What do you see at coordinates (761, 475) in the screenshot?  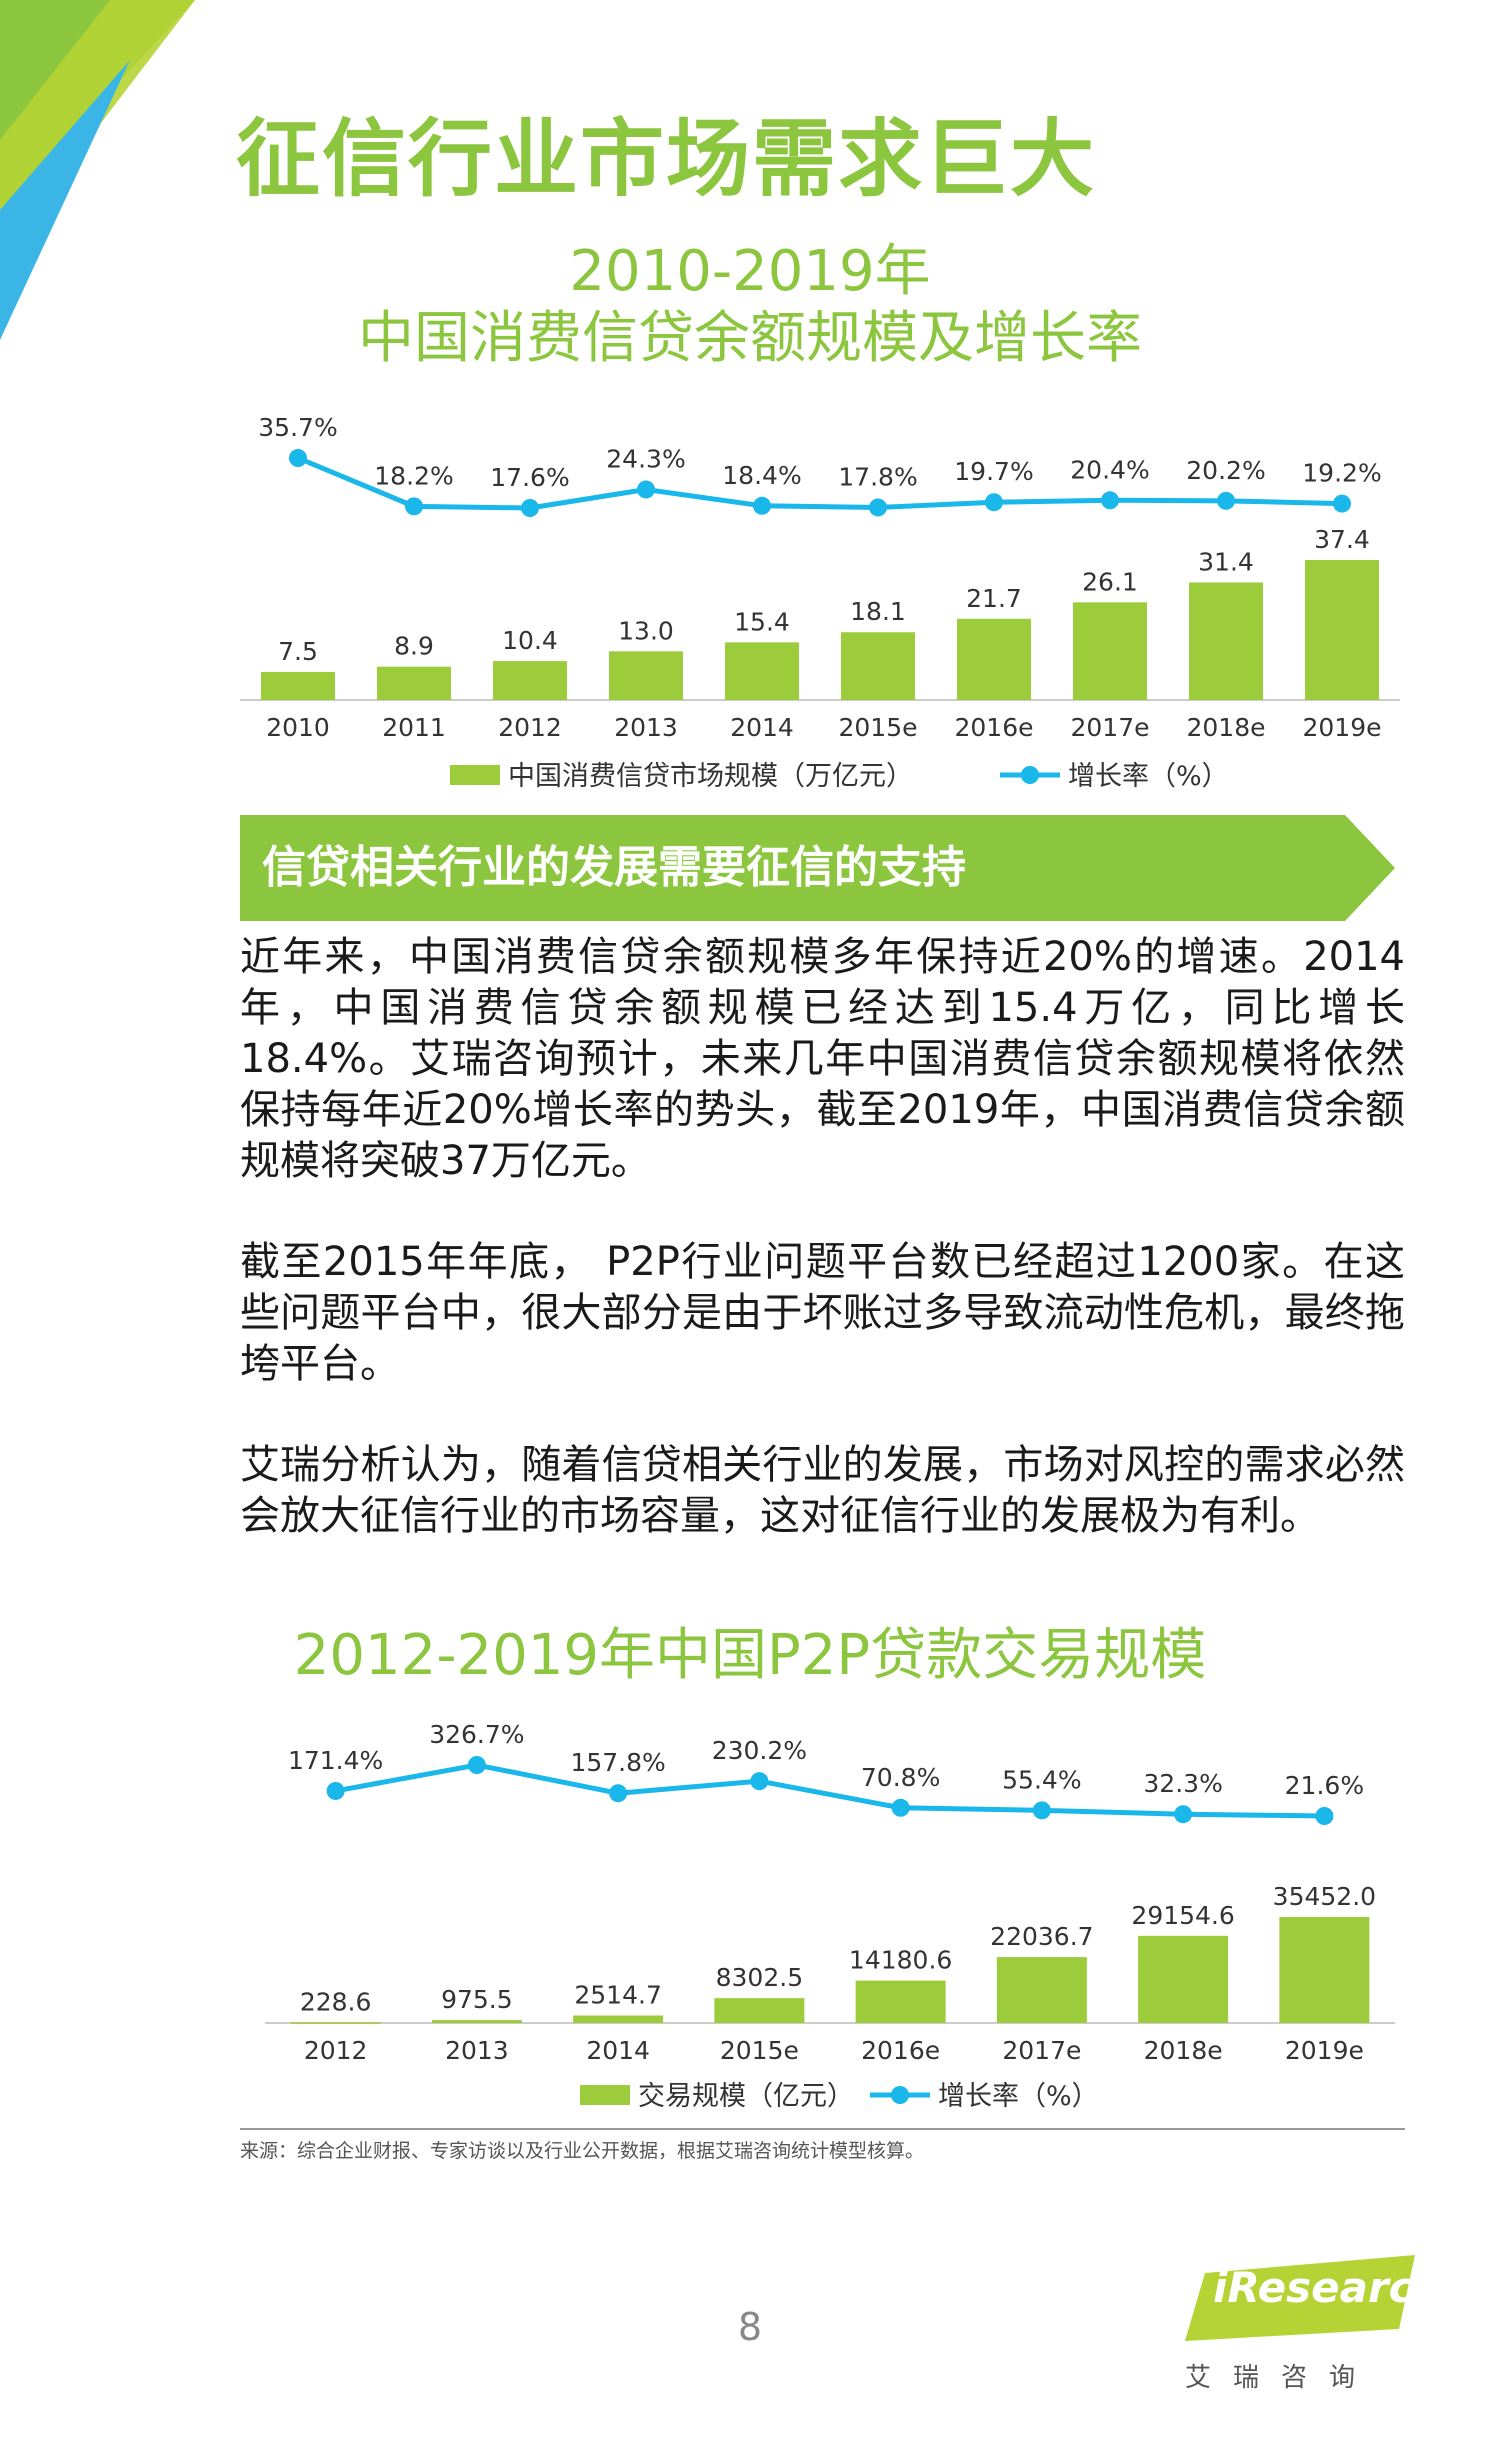 I see `growth-label-2014: 18.4%` at bounding box center [761, 475].